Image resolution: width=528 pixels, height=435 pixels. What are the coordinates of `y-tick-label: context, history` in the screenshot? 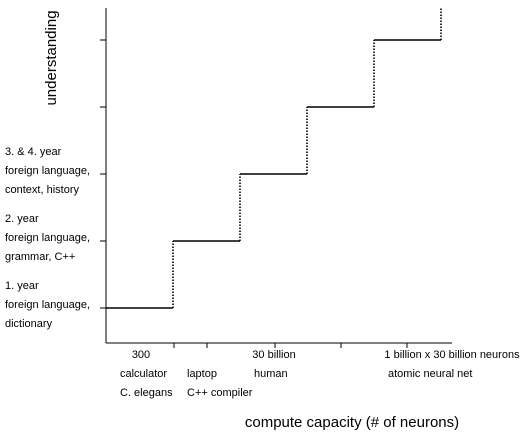 It's located at (42, 190).